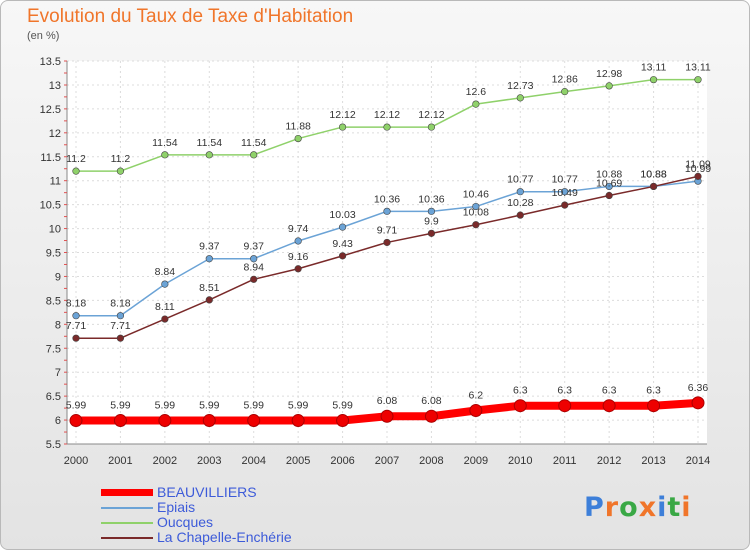  I want to click on data-label: 10.99, so click(698, 169).